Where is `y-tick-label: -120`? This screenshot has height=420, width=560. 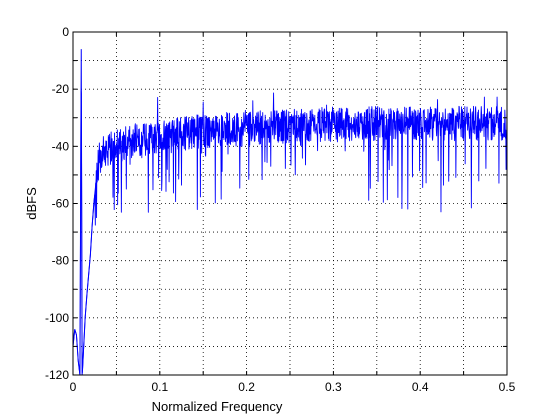
y-tick-label: -120 is located at coordinates (57, 375).